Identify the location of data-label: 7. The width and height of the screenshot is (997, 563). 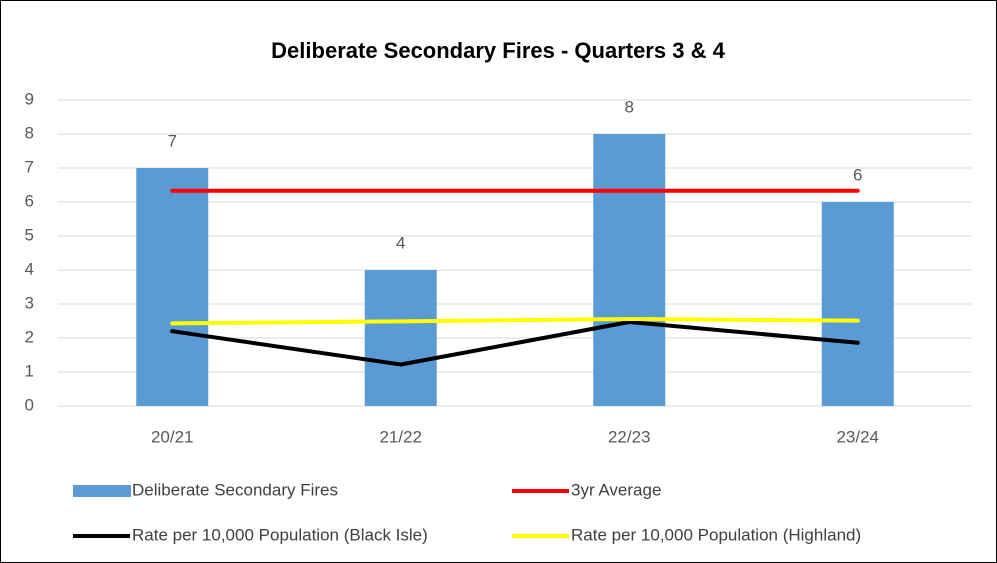
(172, 140).